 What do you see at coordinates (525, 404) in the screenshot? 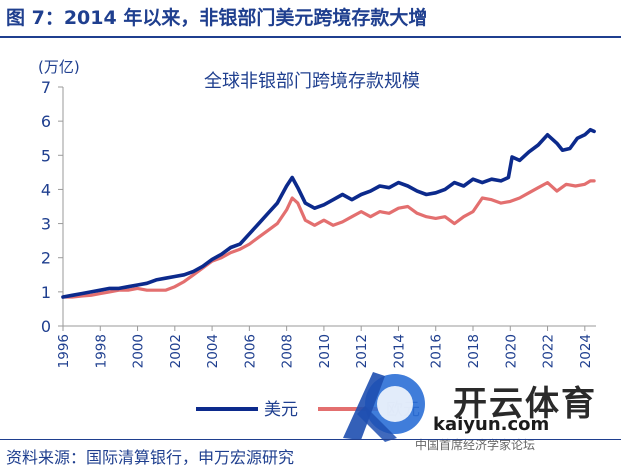
I see `watermark-brand: 开云体育` at bounding box center [525, 404].